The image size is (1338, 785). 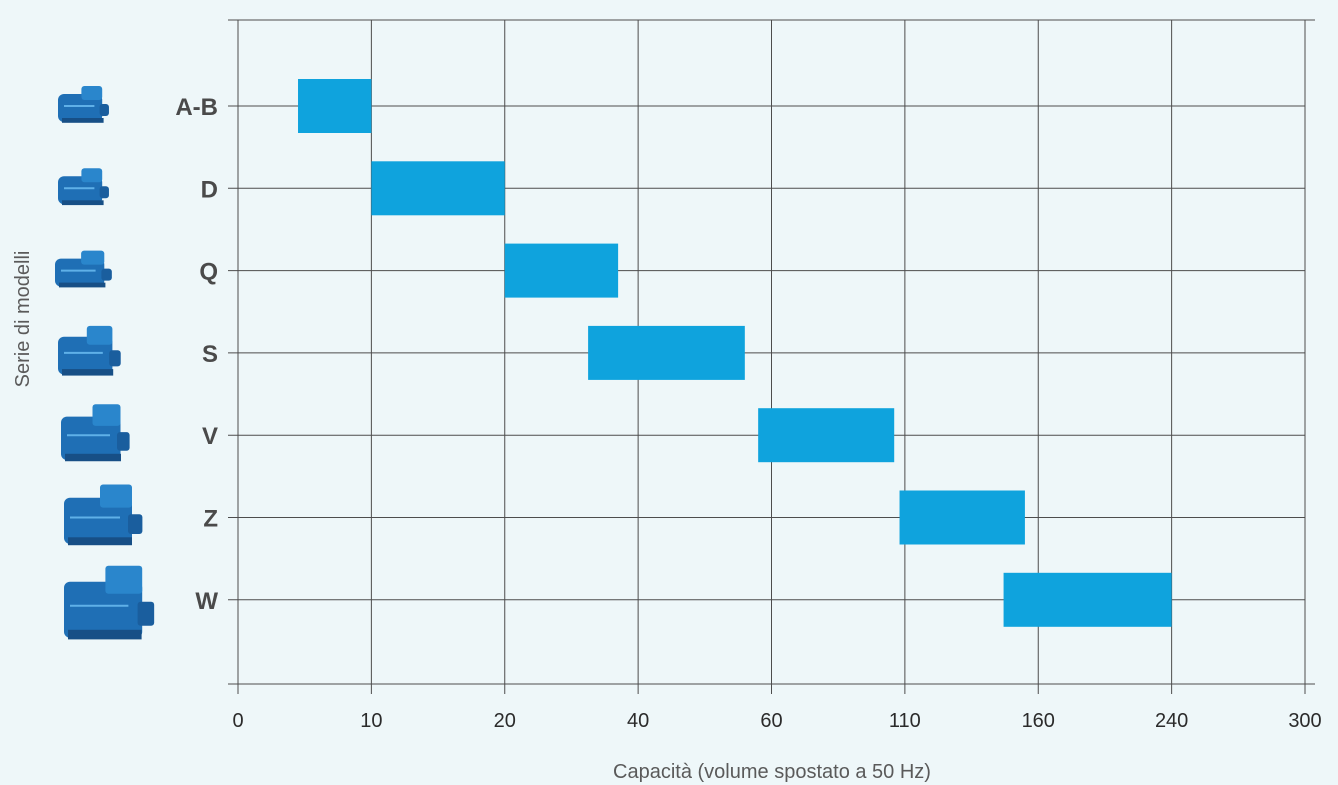 I want to click on bar-q, so click(x=561, y=270).